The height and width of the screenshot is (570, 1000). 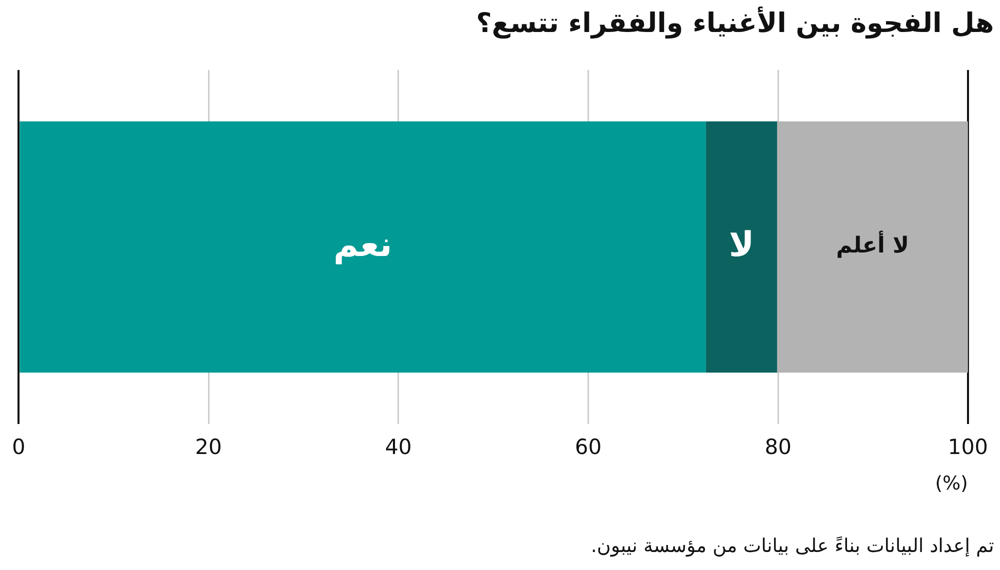 What do you see at coordinates (968, 447) in the screenshot?
I see `x-tick-label: 100` at bounding box center [968, 447].